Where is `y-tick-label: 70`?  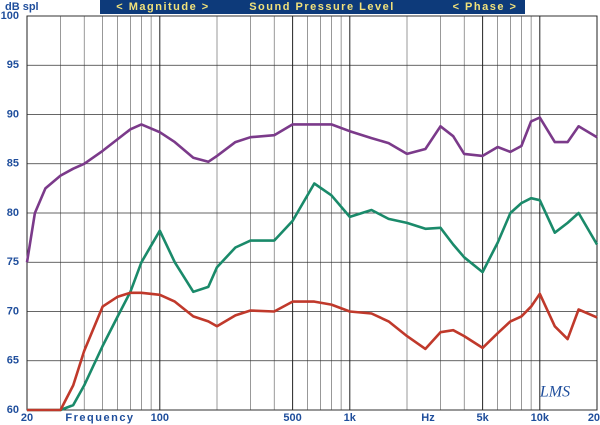 y-tick-label: 70 is located at coordinates (13, 311).